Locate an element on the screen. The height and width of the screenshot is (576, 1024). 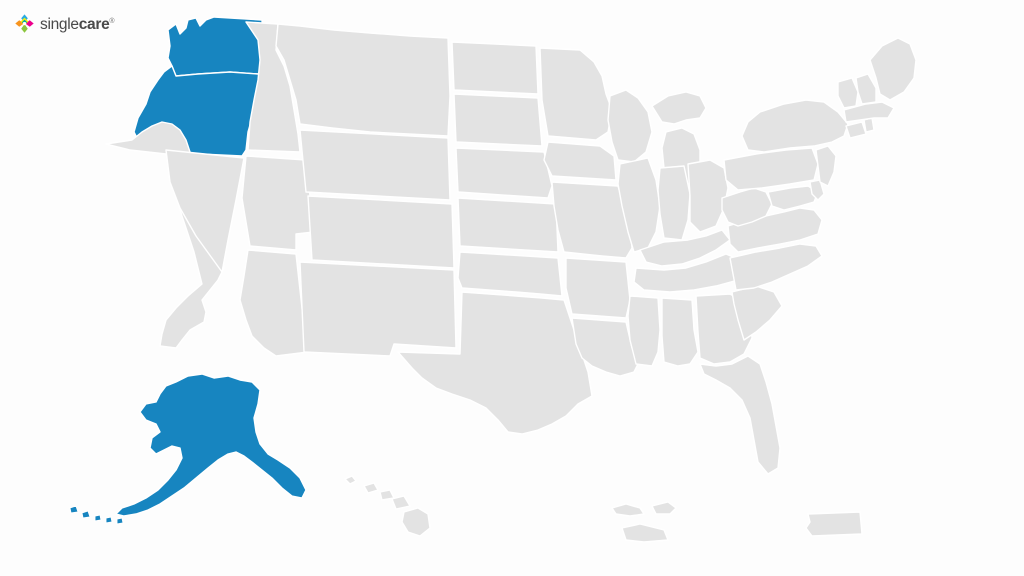
state-NM is located at coordinates (378, 309).